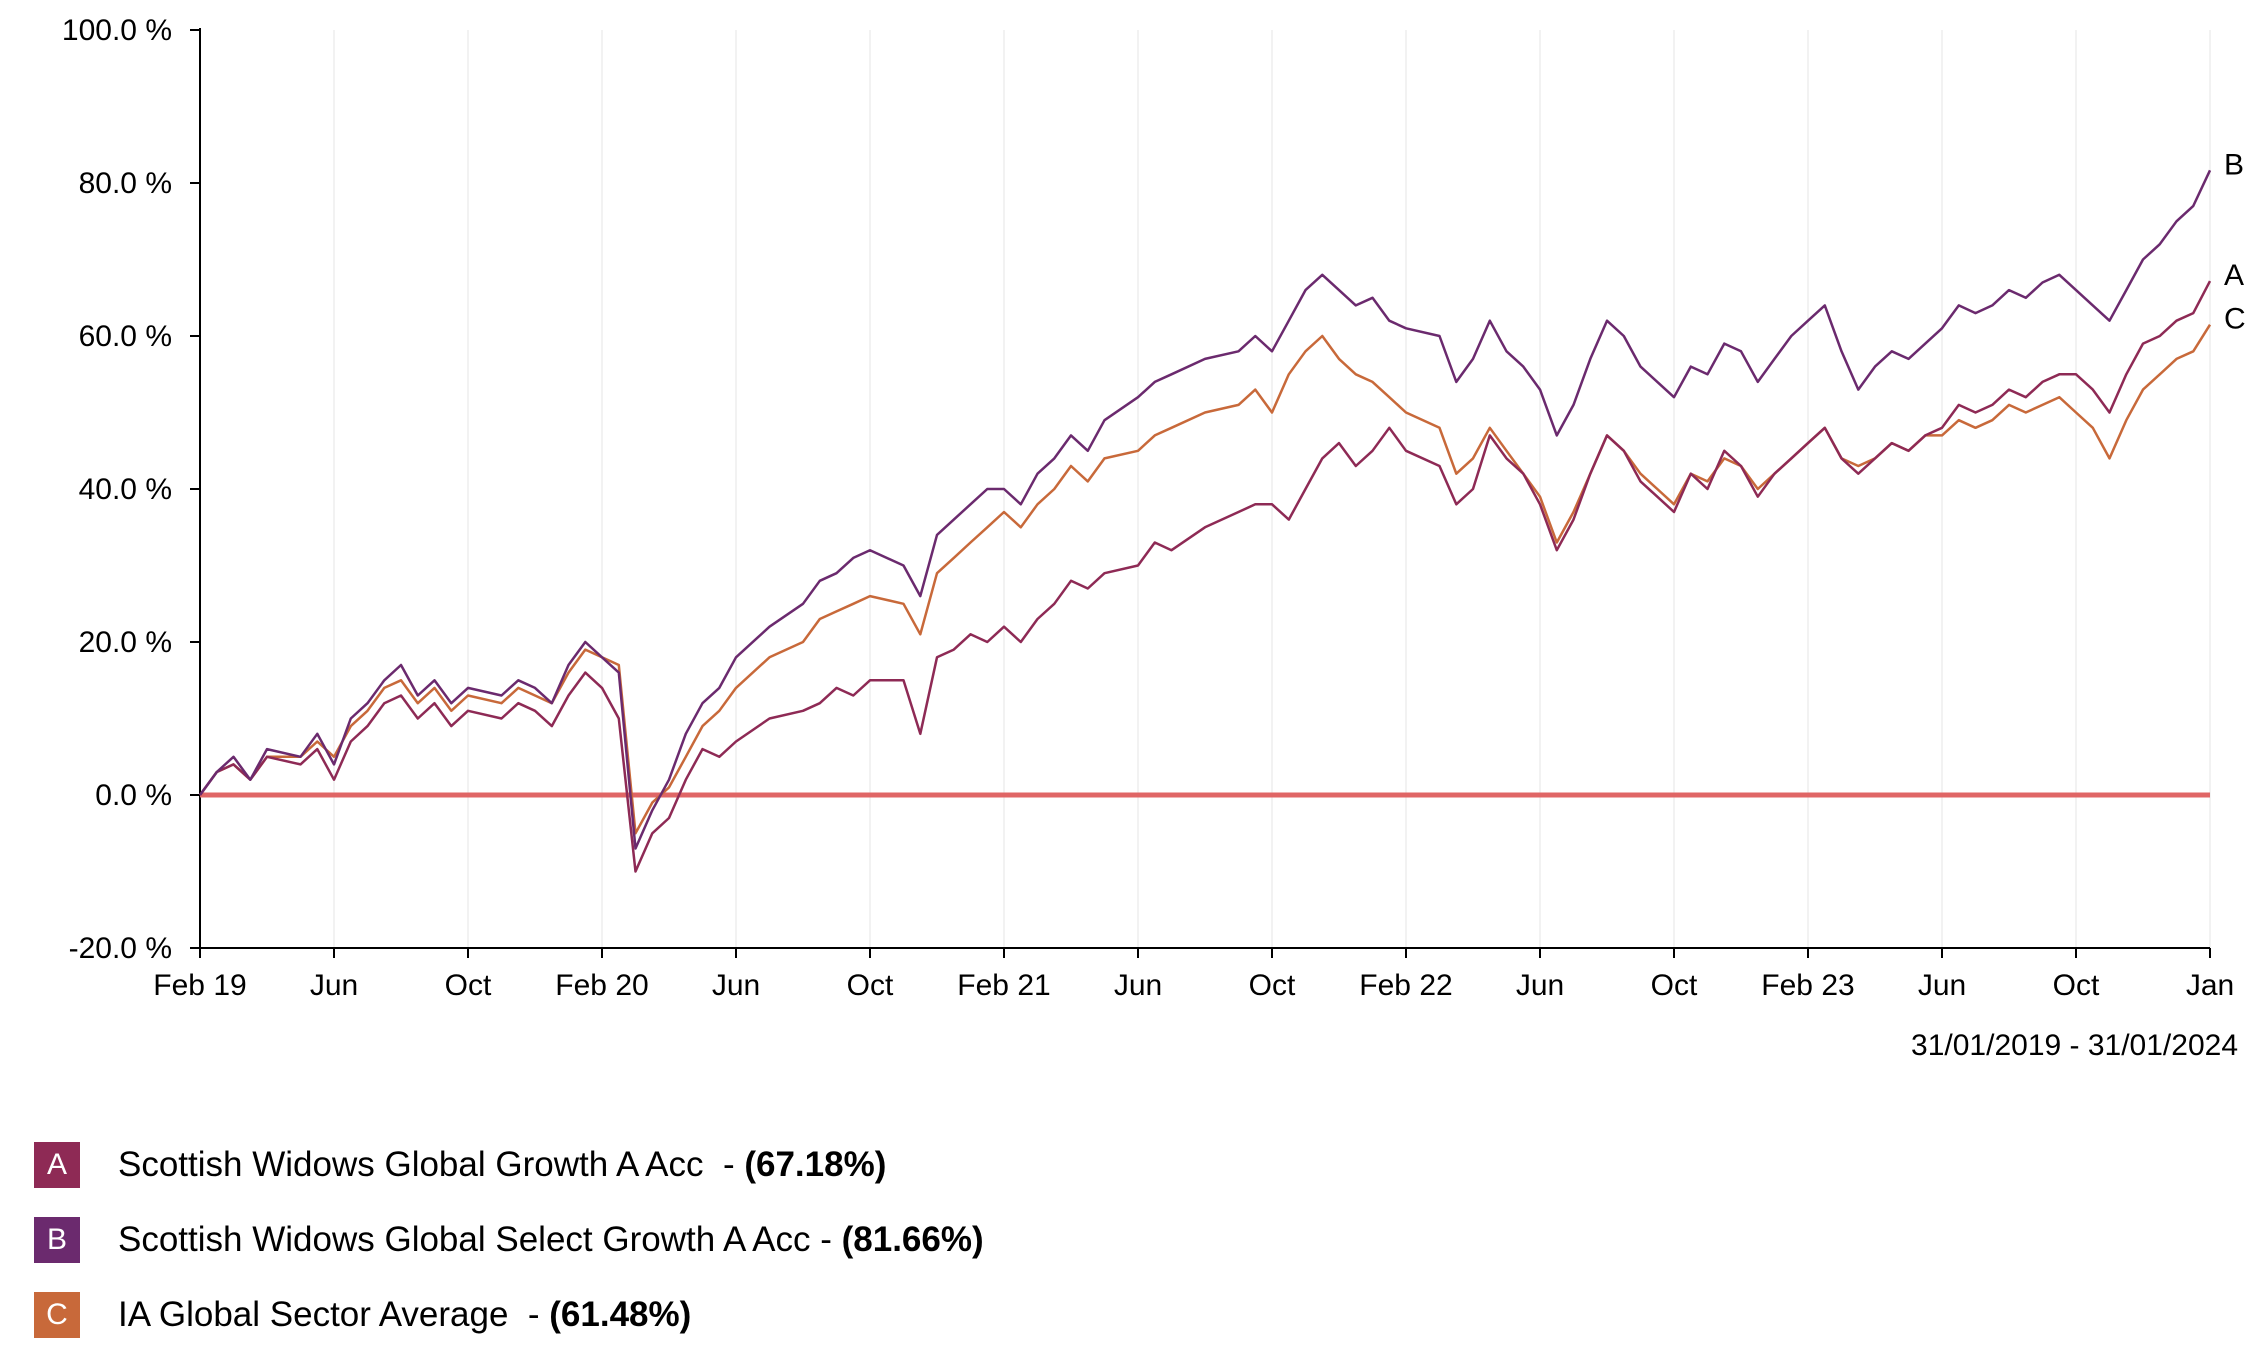 The width and height of the screenshot is (2250, 1365). What do you see at coordinates (313, 1314) in the screenshot?
I see `legend-label-c: IA Global Sector Average` at bounding box center [313, 1314].